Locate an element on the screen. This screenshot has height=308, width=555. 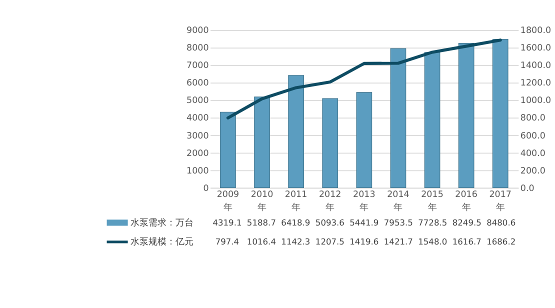
x-tick-label: 2014年 is located at coordinates (398, 202).